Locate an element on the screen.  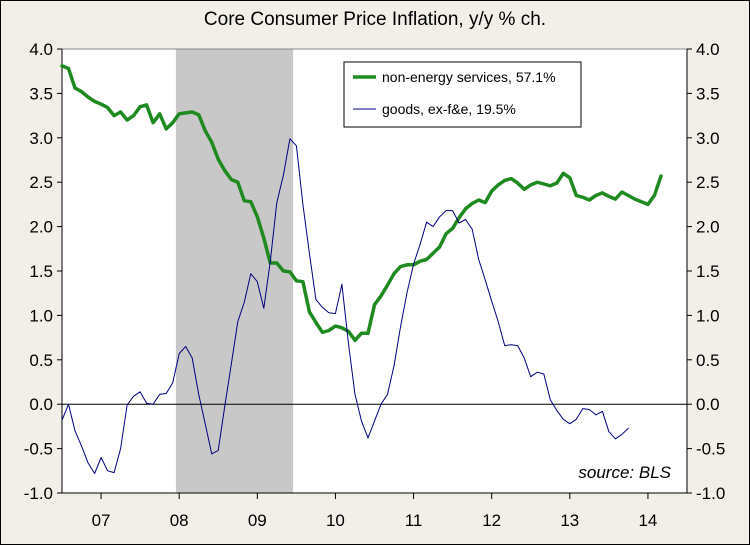
x-tick-label: 13 is located at coordinates (569, 520).